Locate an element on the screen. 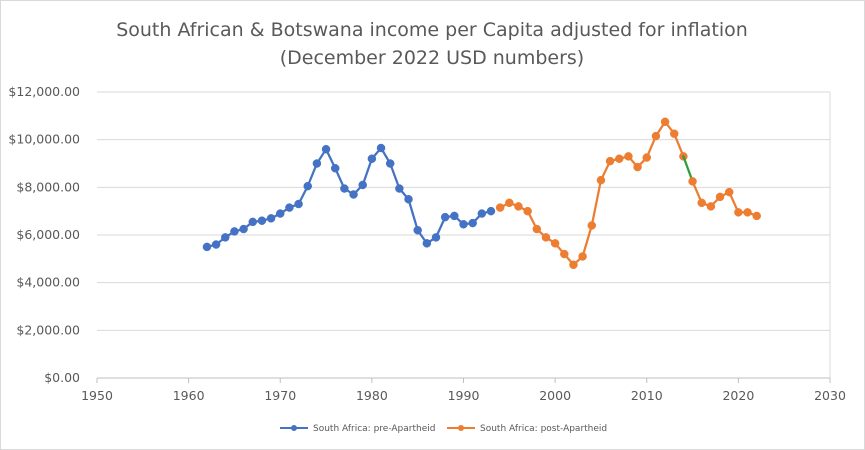  y-tick-label: $0.00 is located at coordinates (62, 377).